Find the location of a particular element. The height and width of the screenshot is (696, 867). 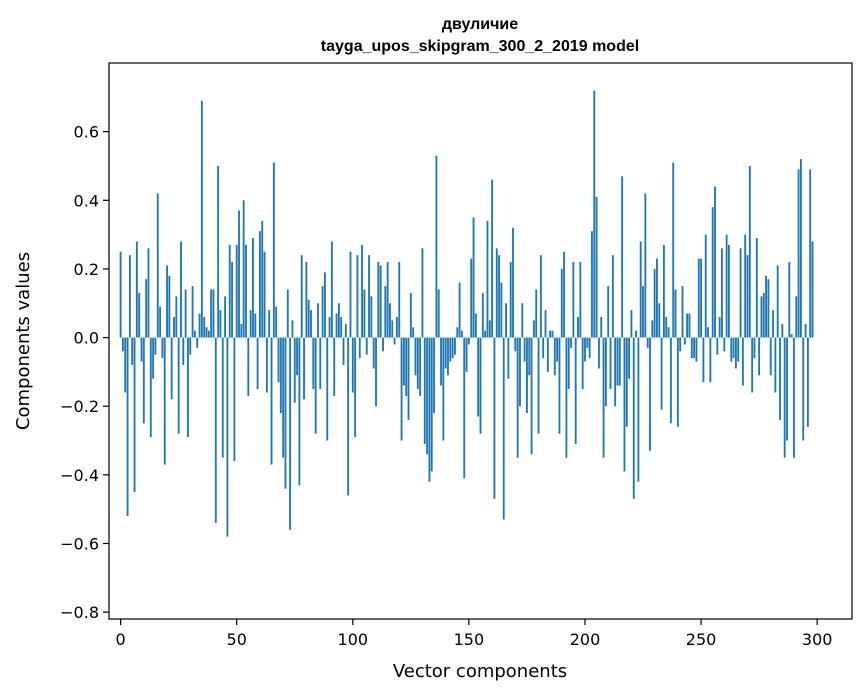

y-tick-label: −0.6 is located at coordinates (79, 543).